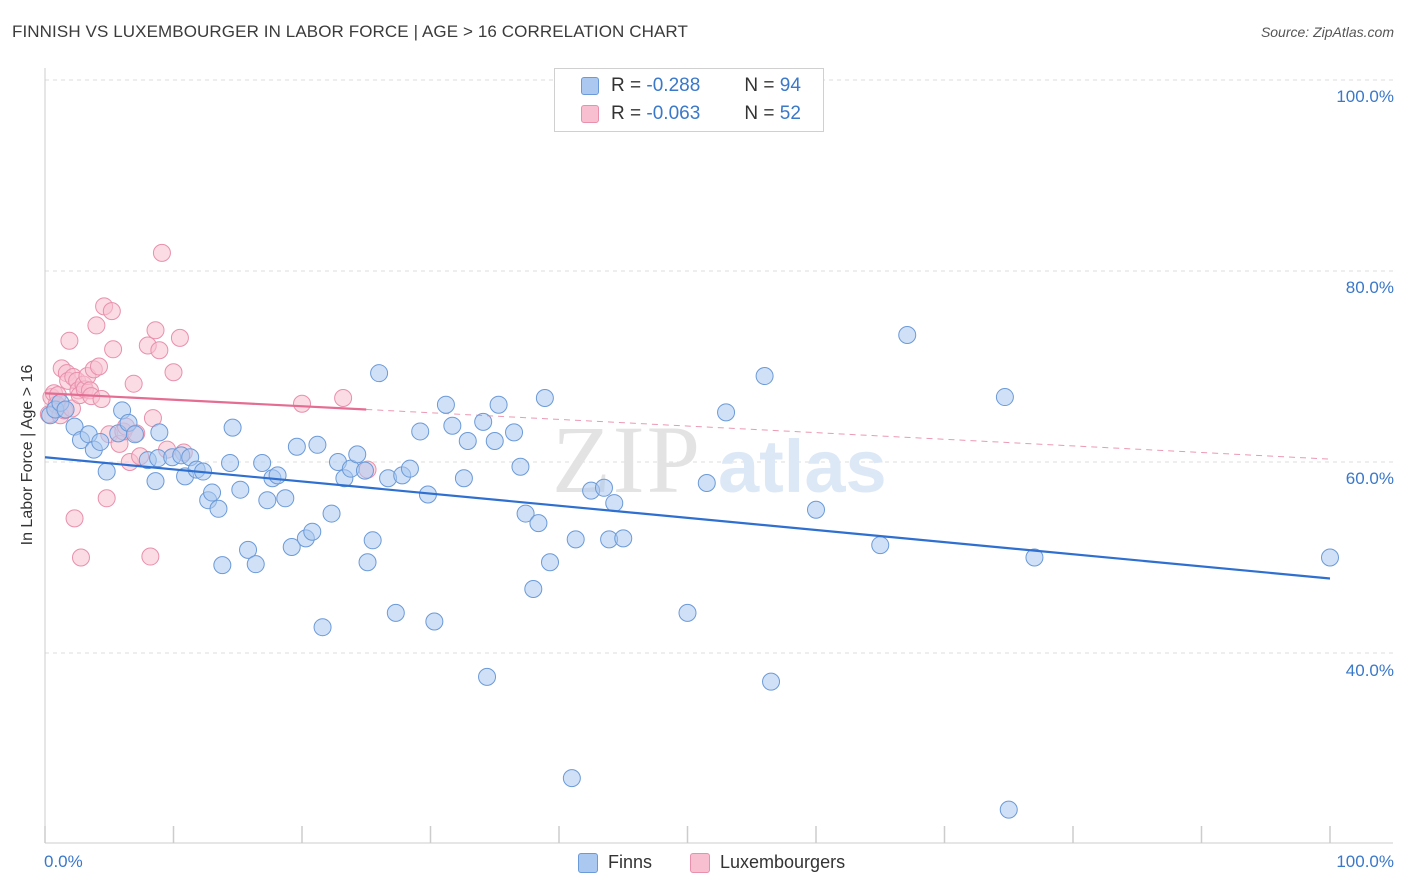  I want to click on lux-r-label: R =, so click(626, 113).